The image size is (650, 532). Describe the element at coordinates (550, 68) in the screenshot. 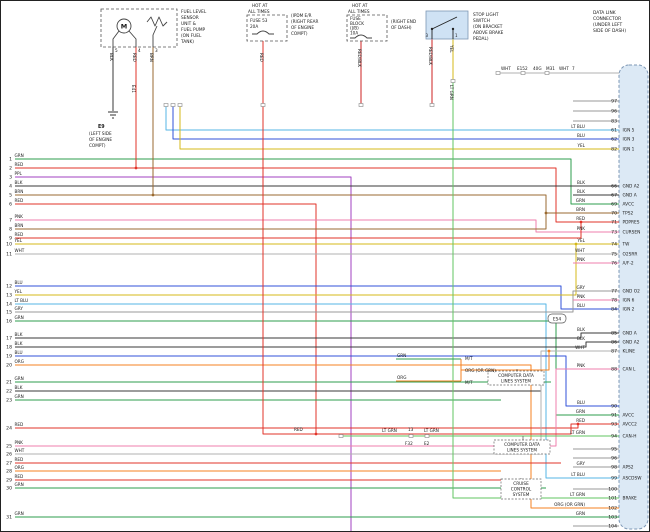

I see `annotation-label: M31` at that location.